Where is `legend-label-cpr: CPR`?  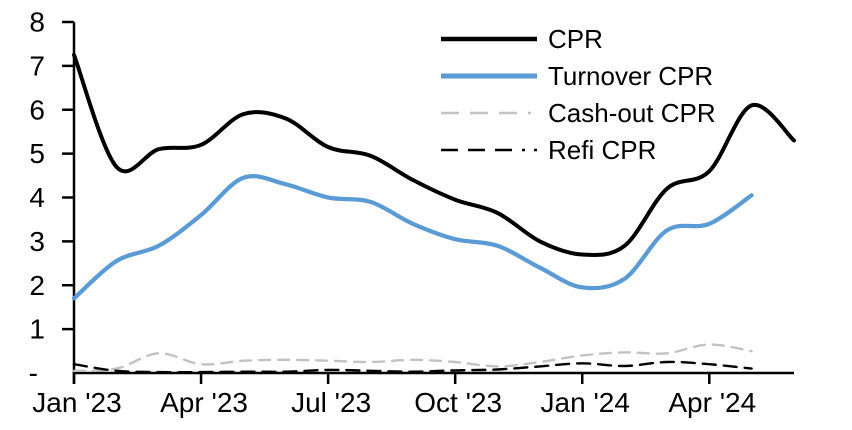
legend-label-cpr: CPR is located at coordinates (575, 38).